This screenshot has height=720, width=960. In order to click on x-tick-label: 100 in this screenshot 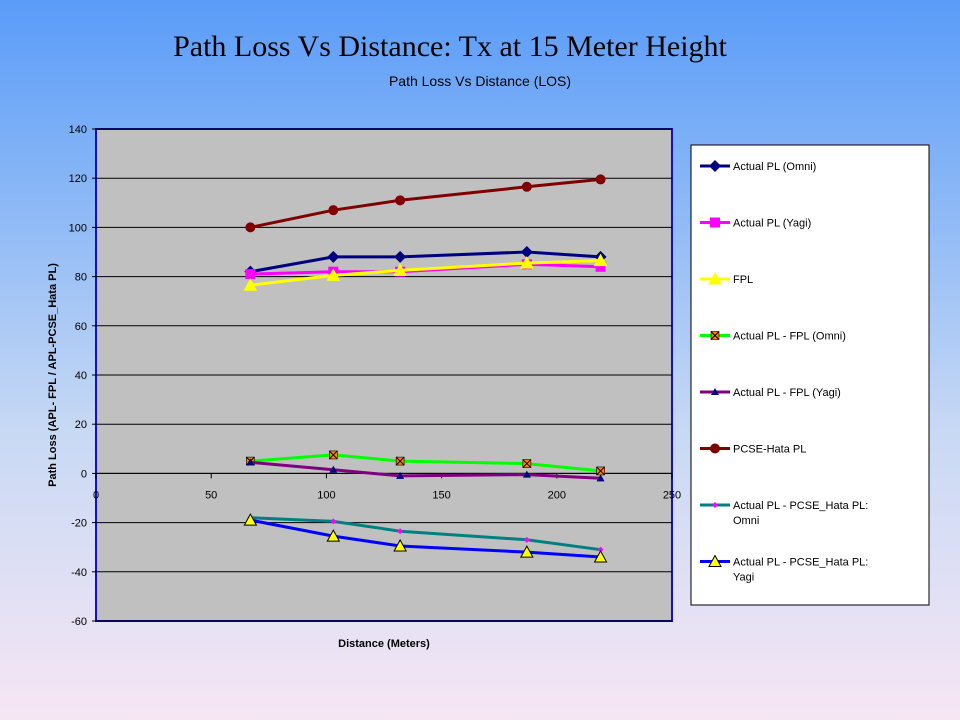, I will do `click(326, 495)`.